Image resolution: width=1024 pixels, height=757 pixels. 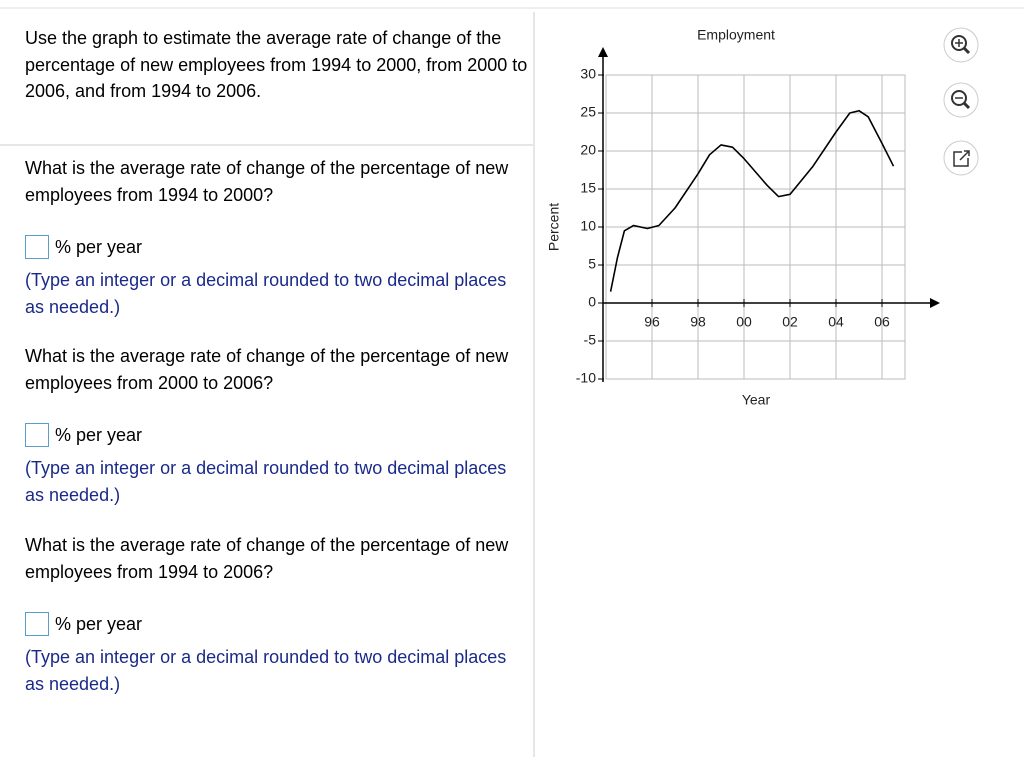 What do you see at coordinates (588, 74) in the screenshot?
I see `y-tick-label: 30` at bounding box center [588, 74].